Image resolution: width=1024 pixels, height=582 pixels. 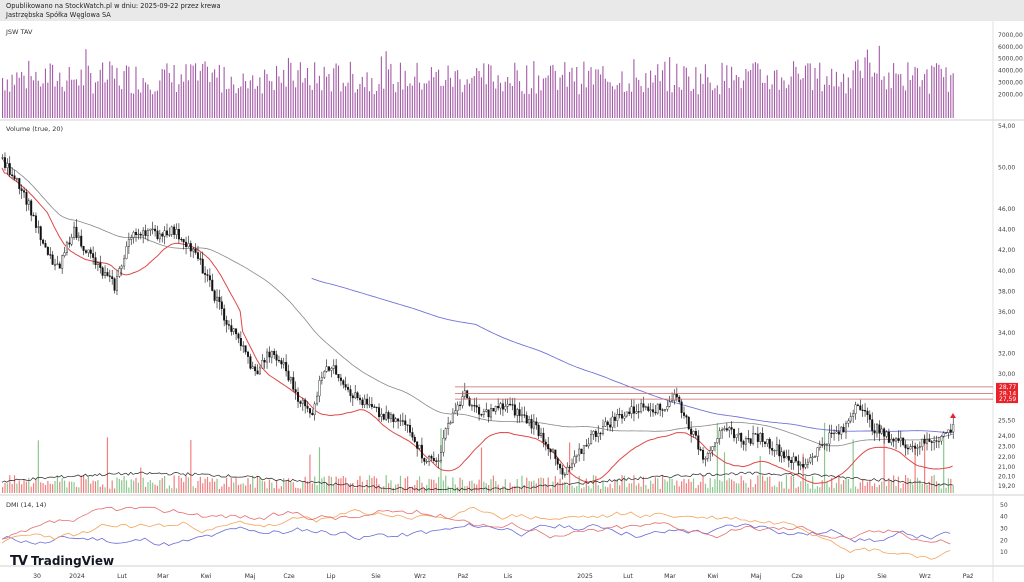 What do you see at coordinates (476, 533) in the screenshot?
I see `dmi-line` at bounding box center [476, 533].